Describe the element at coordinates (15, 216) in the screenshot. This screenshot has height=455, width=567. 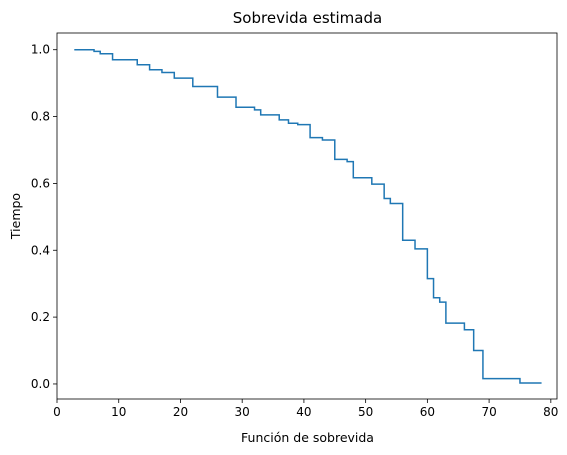
I see `y-axis-label: Tiempo` at that location.